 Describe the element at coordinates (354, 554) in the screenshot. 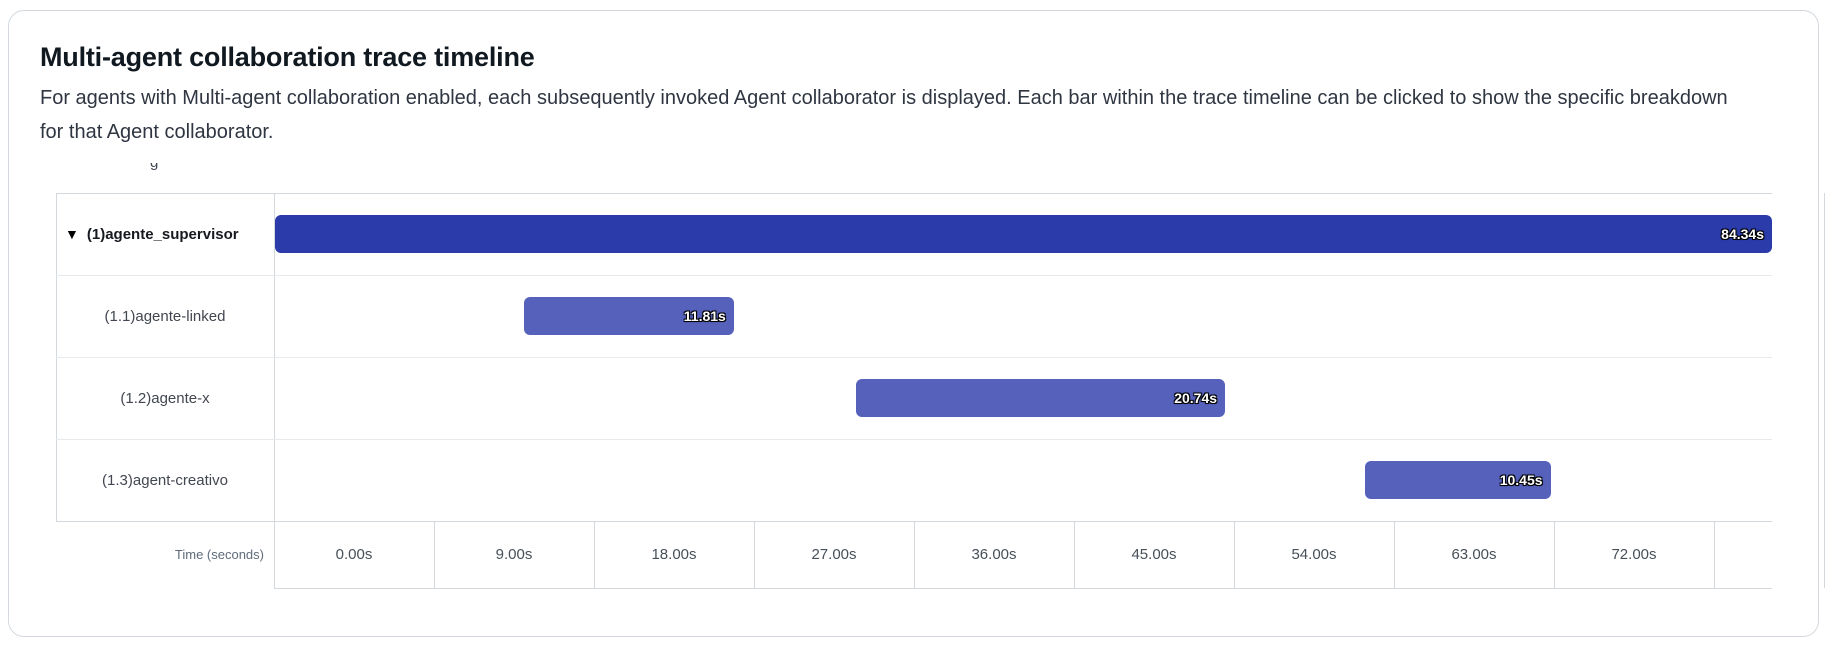

I see `time-tick-cell: 0.00s` at that location.